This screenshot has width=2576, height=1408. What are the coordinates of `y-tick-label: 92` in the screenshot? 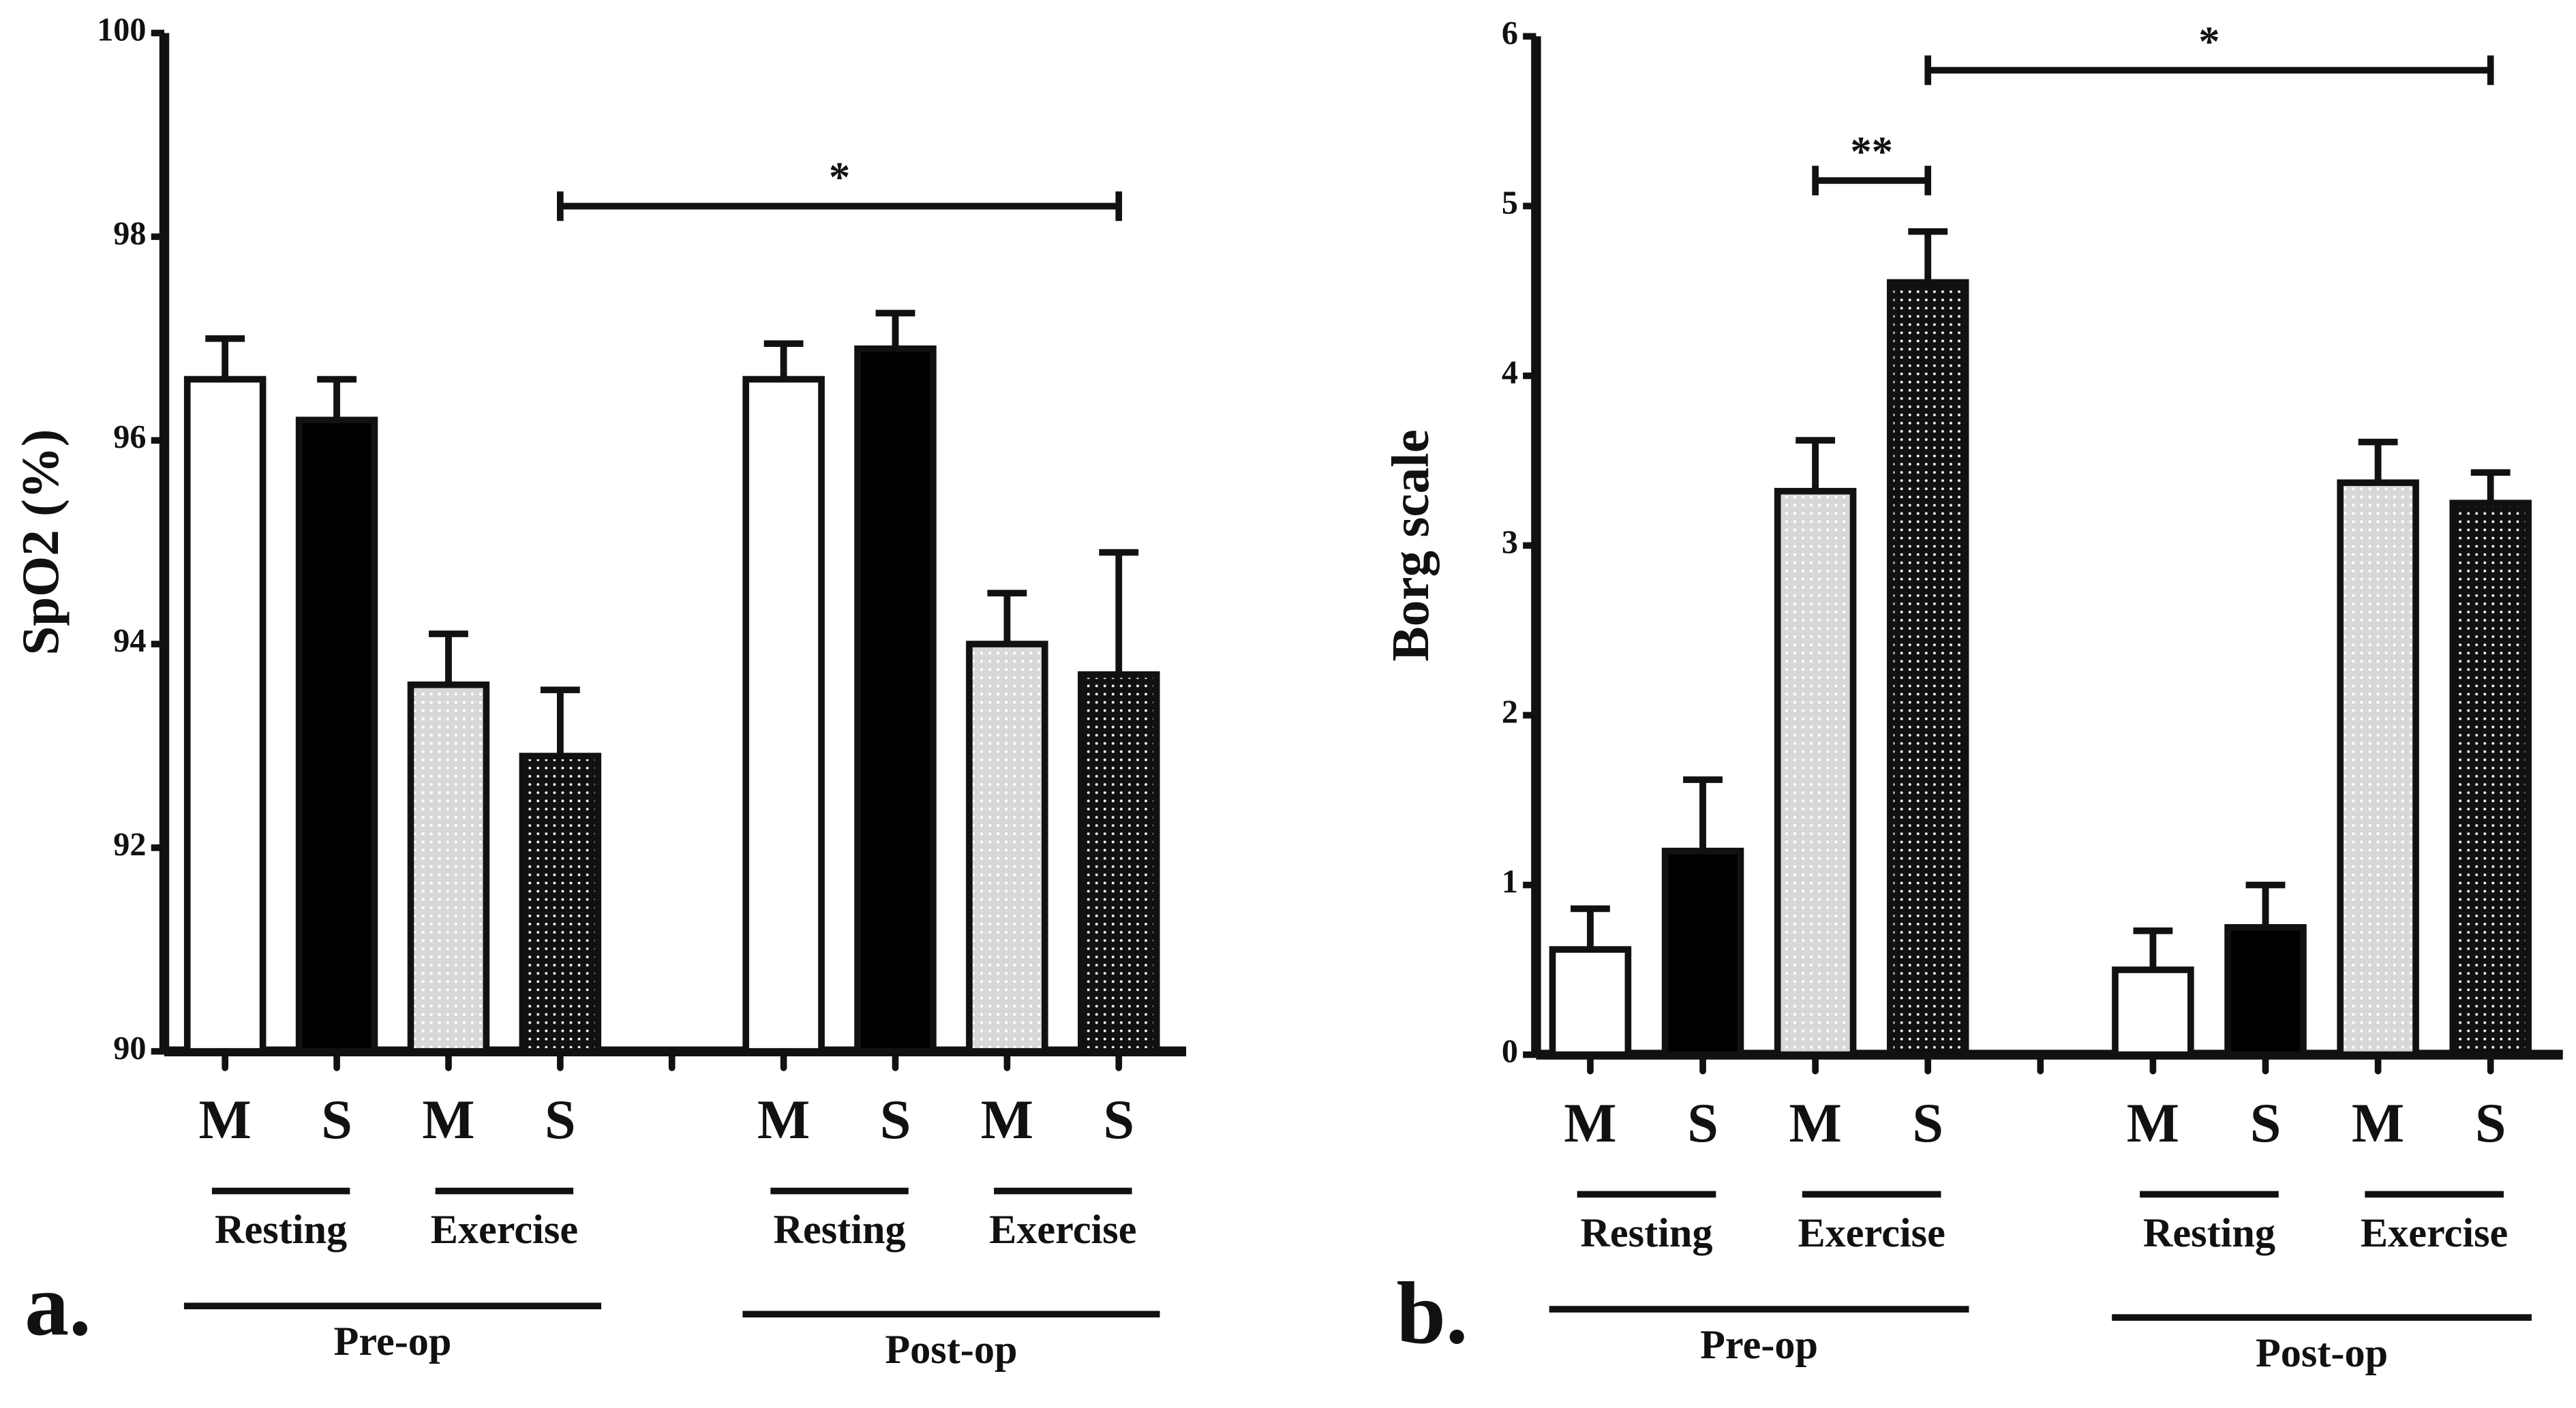 It's located at (129, 845).